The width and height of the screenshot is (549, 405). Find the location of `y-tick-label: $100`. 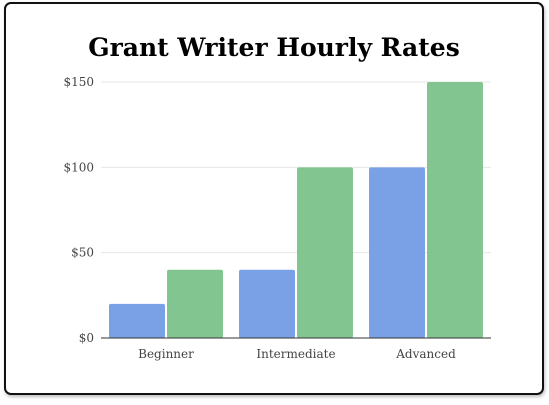

y-tick-label: $100 is located at coordinates (78, 167).